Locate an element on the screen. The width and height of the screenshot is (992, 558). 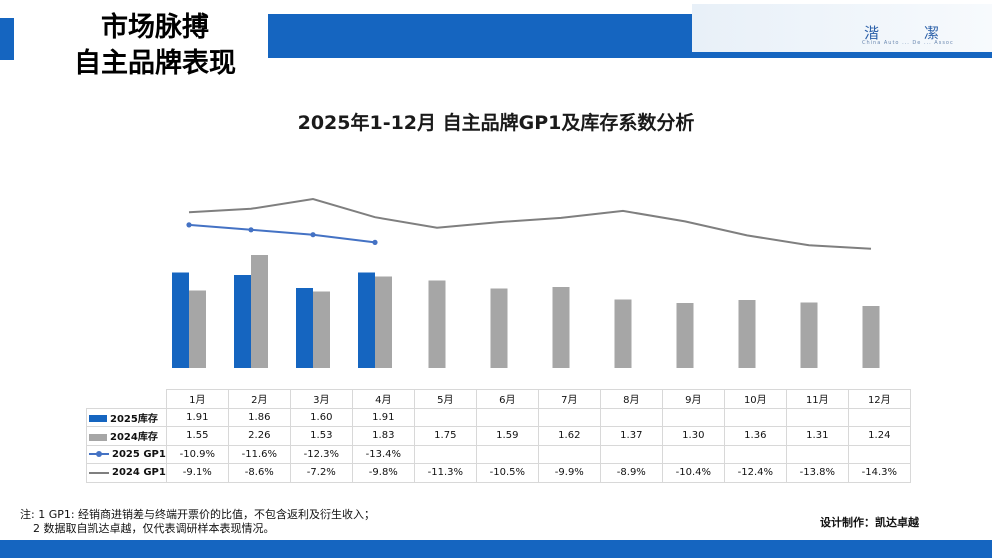
logo-area is located at coordinates (842, 28).